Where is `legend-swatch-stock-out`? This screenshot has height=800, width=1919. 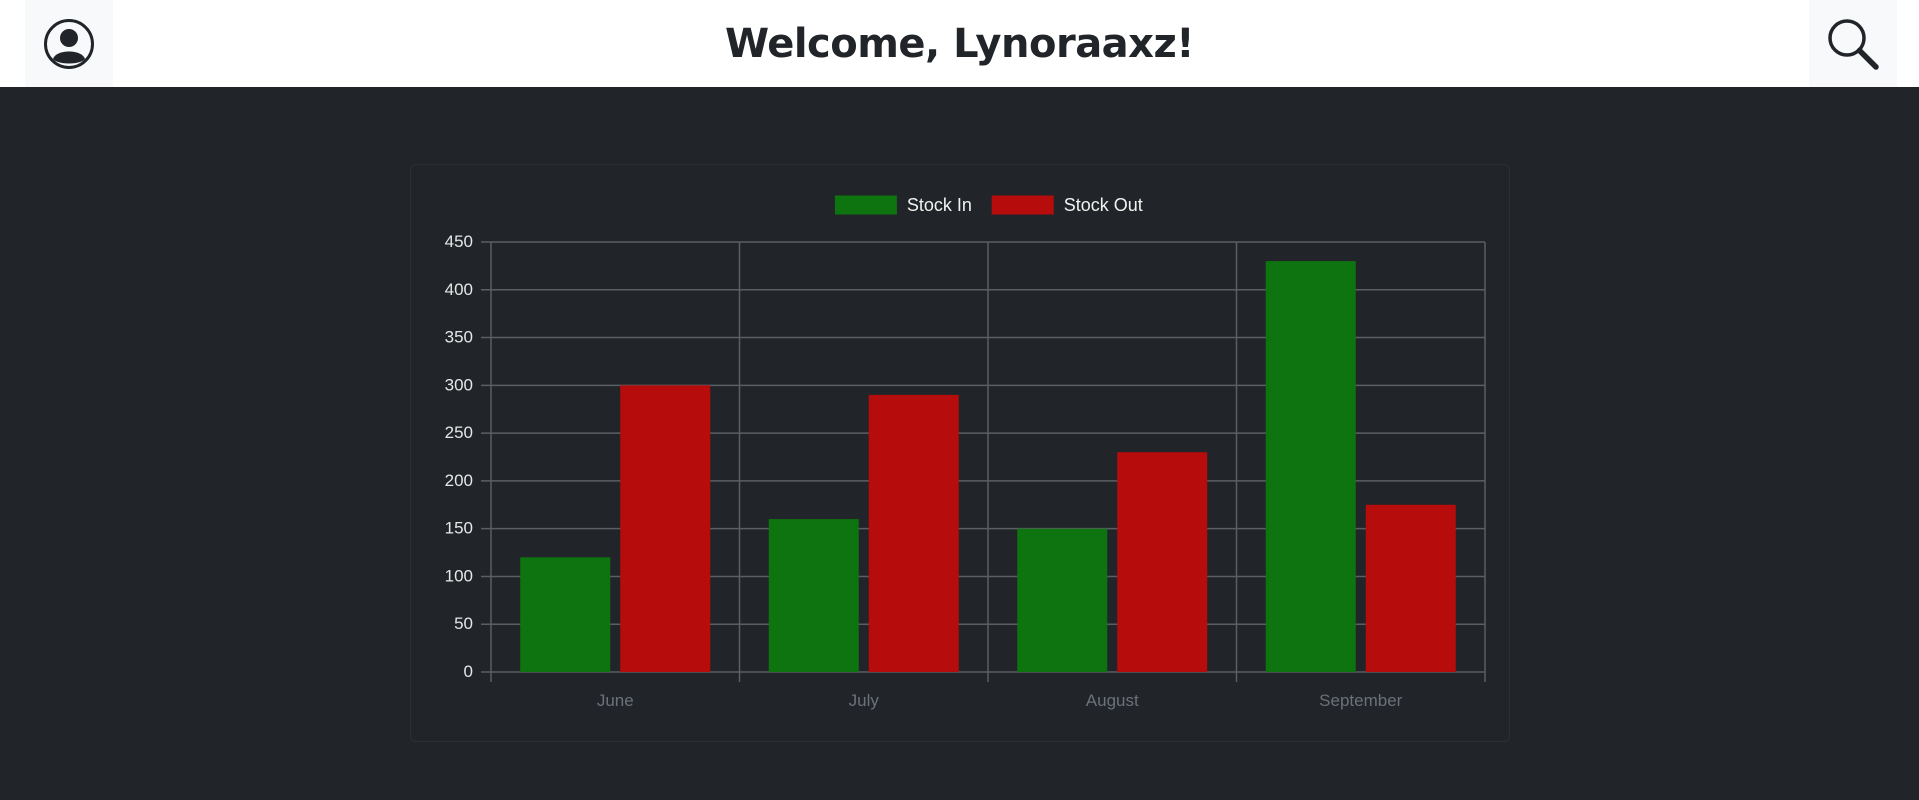
legend-swatch-stock-out is located at coordinates (1022, 205).